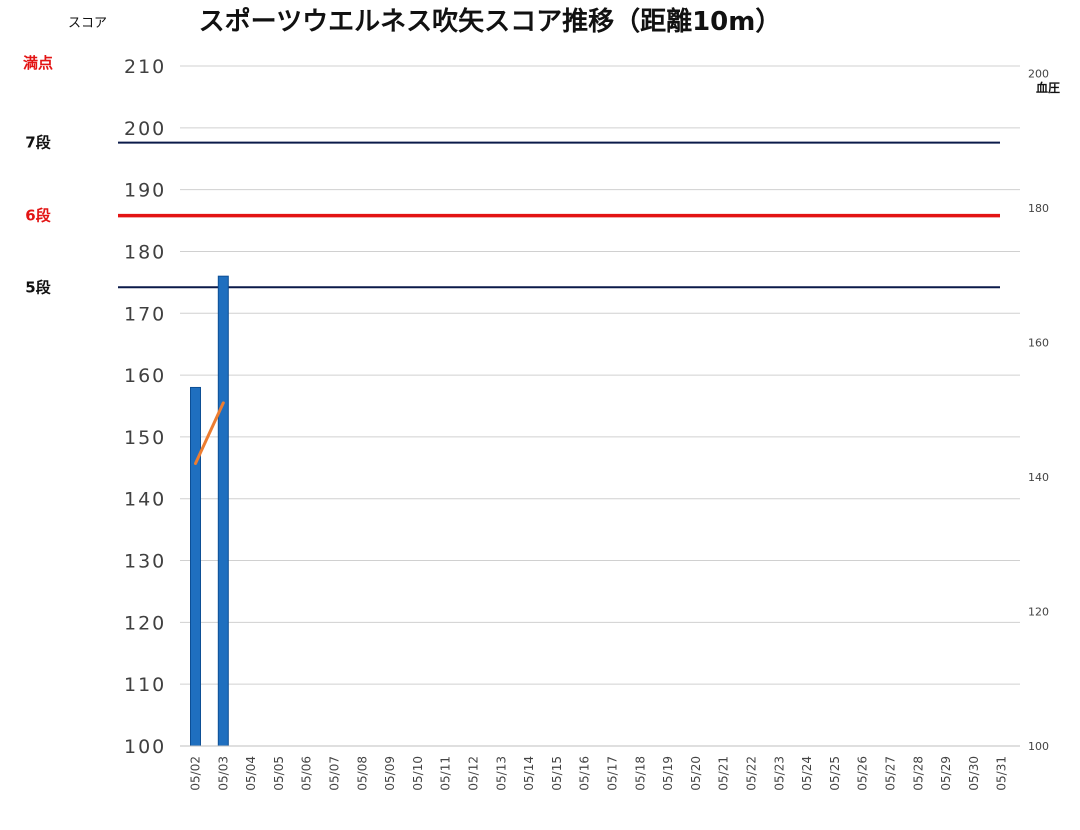 This screenshot has height=830, width=1080. What do you see at coordinates (668, 773) in the screenshot?
I see `x-tick-label: 05/19` at bounding box center [668, 773].